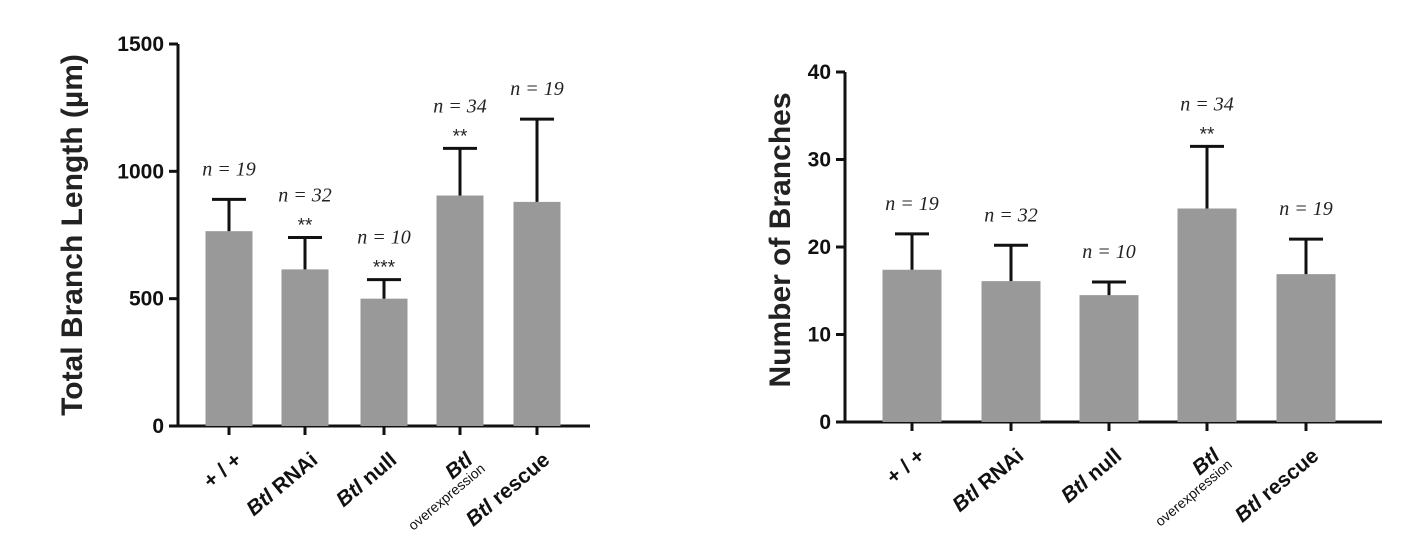 Image resolution: width=1416 pixels, height=543 pixels. I want to click on significance-label: ***, so click(384, 268).